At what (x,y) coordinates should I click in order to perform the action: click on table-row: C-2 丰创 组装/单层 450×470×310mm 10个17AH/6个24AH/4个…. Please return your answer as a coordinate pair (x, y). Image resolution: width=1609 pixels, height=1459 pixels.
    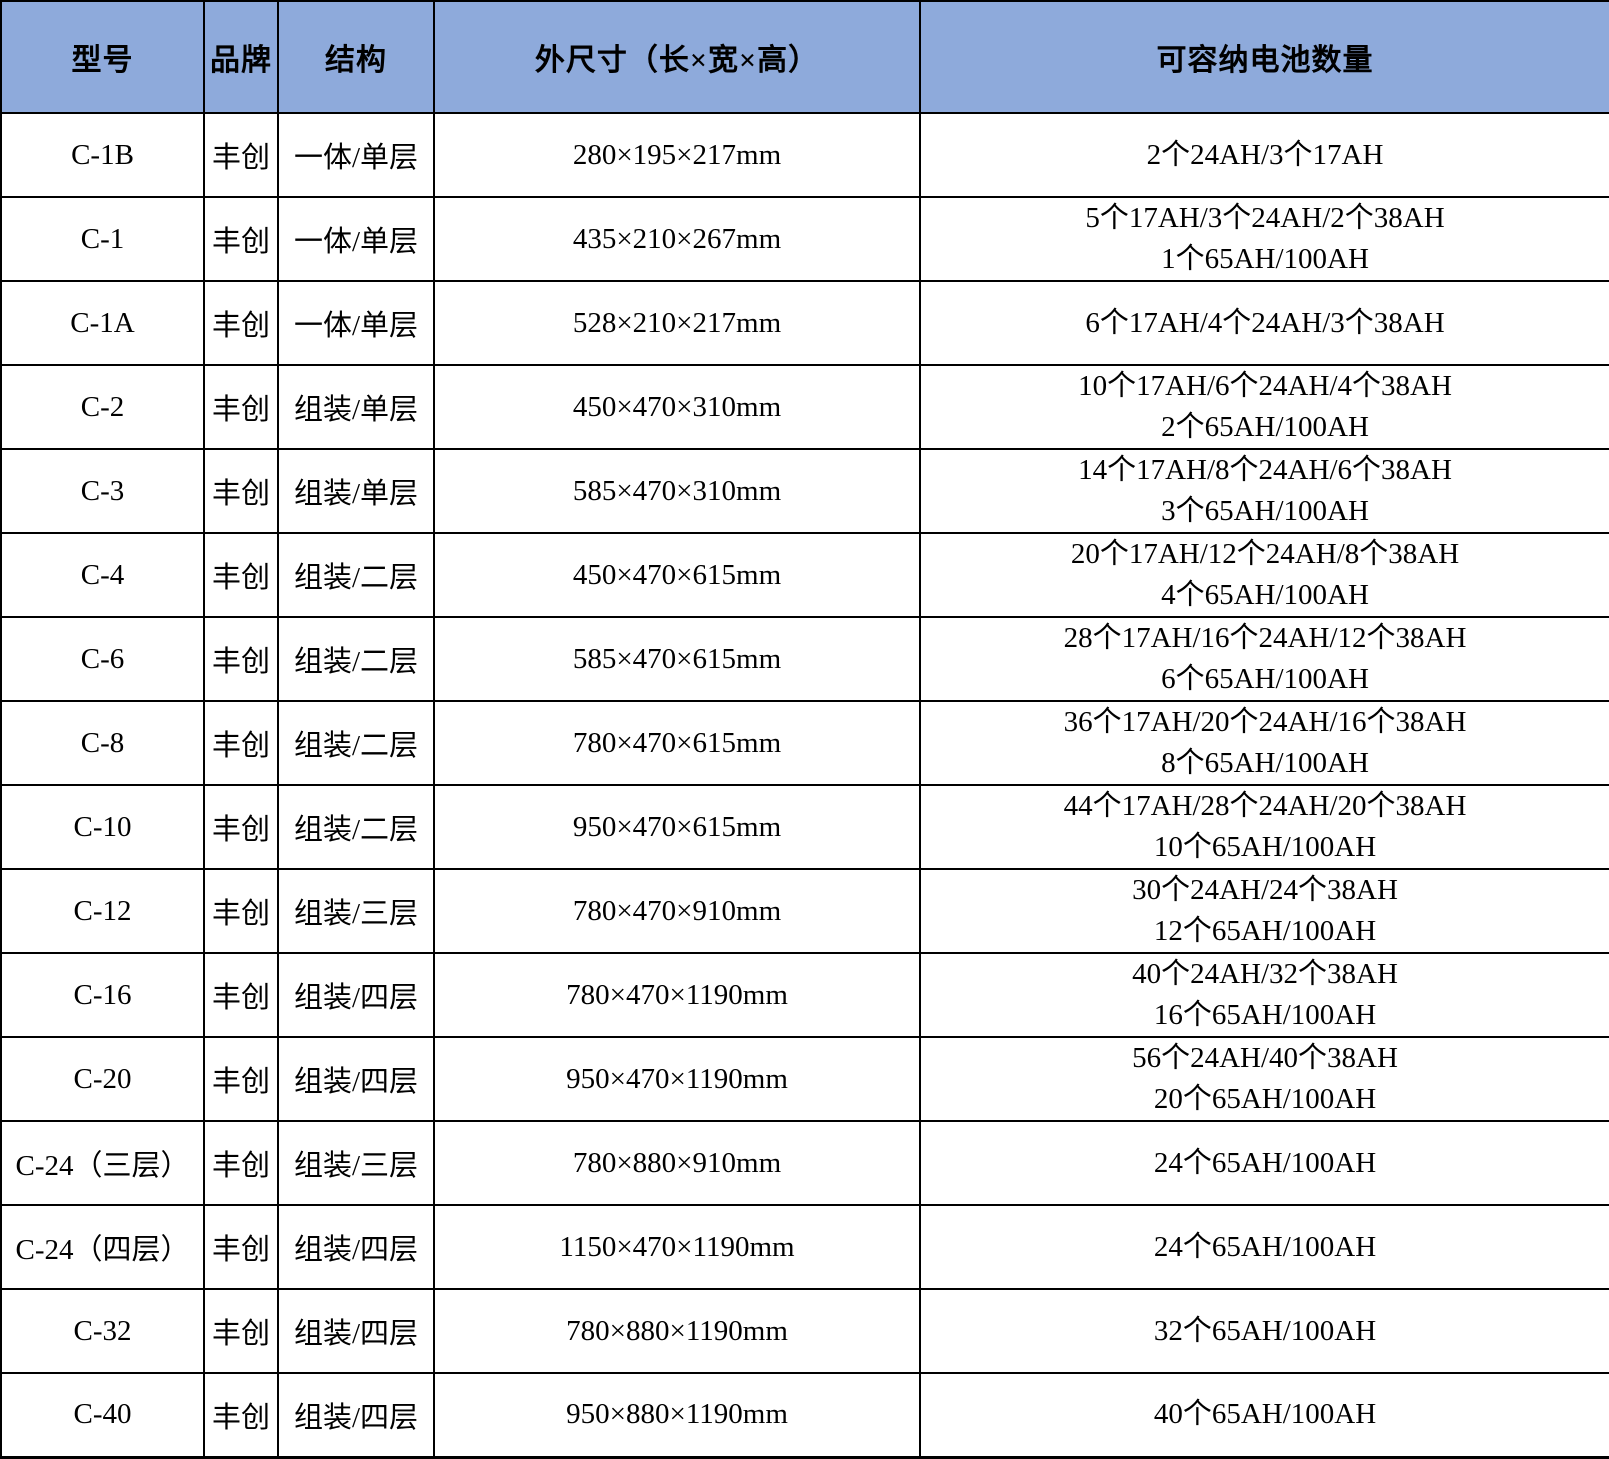
    Looking at the image, I should click on (804, 407).